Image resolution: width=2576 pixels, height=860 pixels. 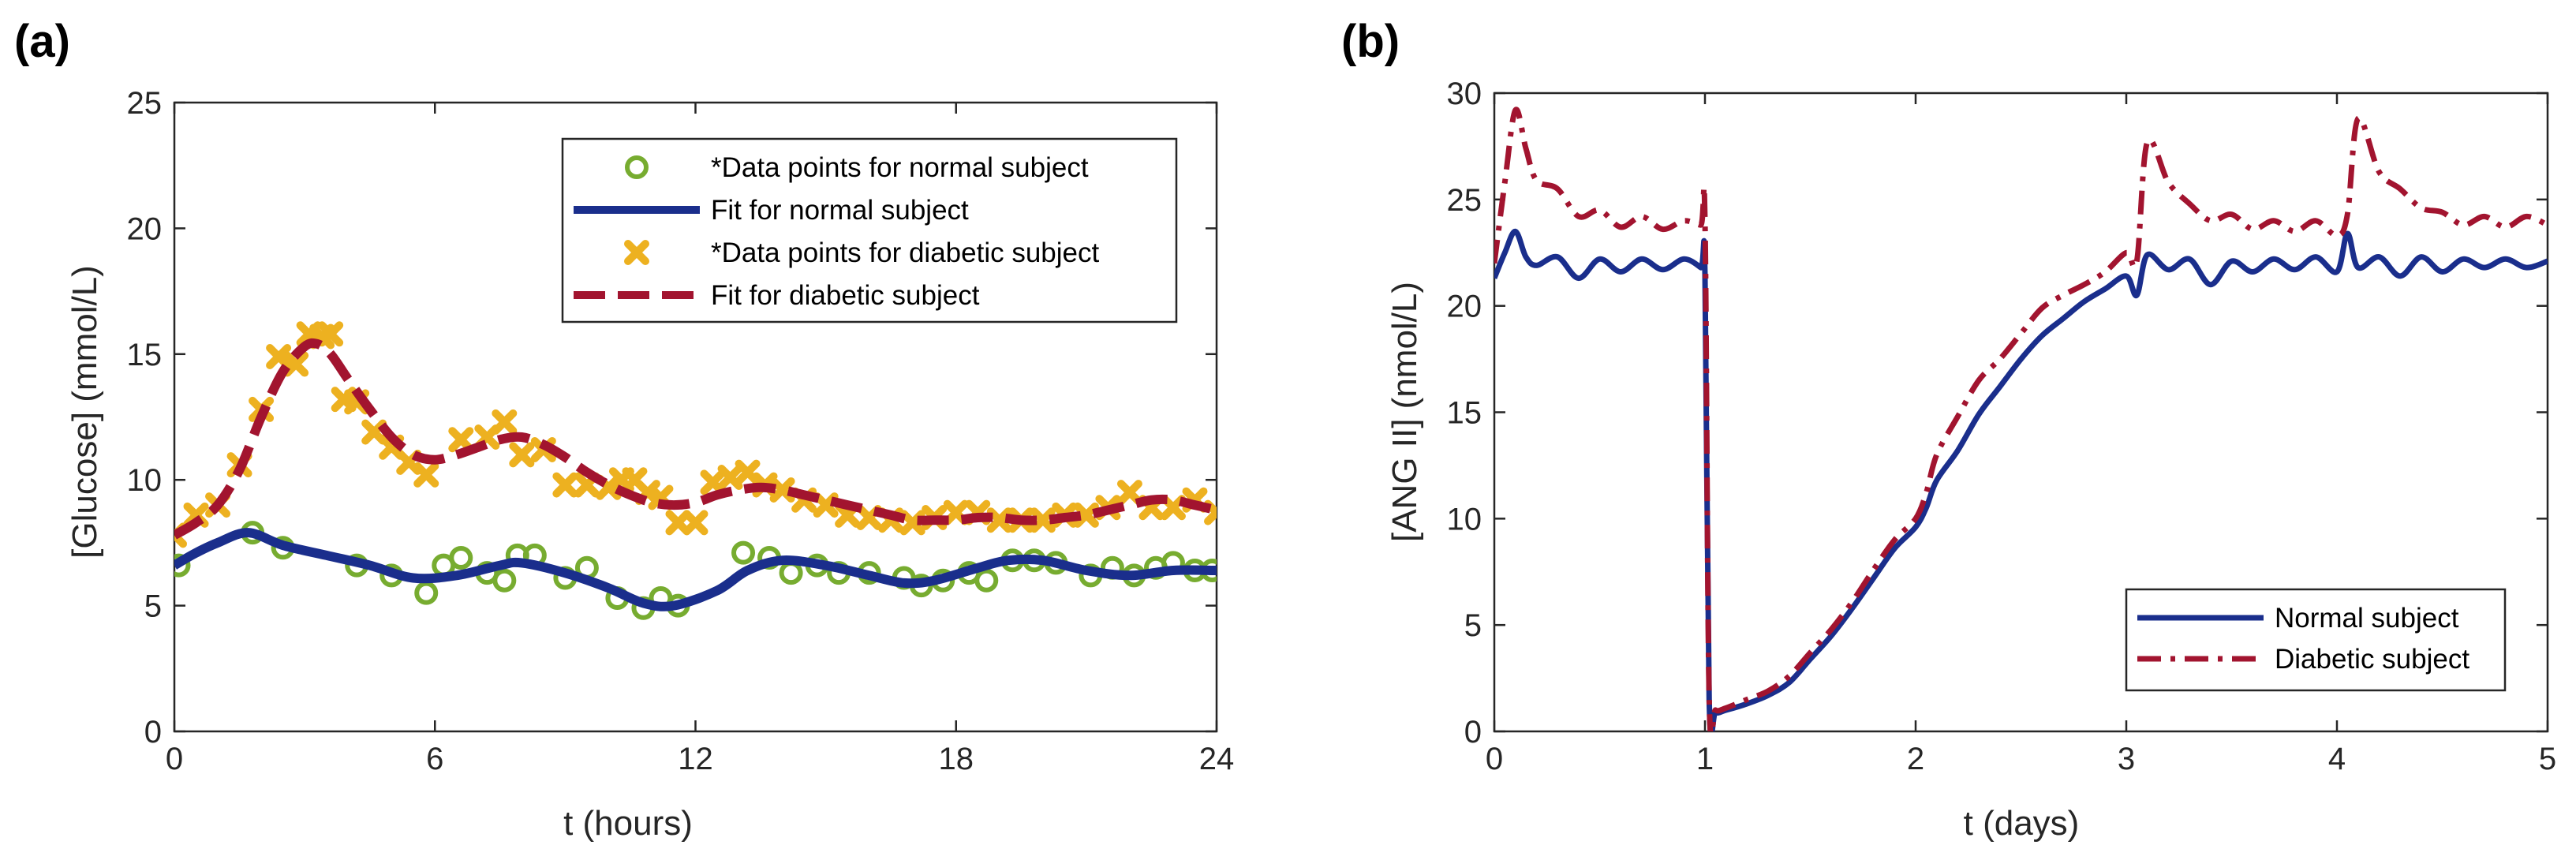 I want to click on x-tick-label: 1, so click(x=1705, y=759).